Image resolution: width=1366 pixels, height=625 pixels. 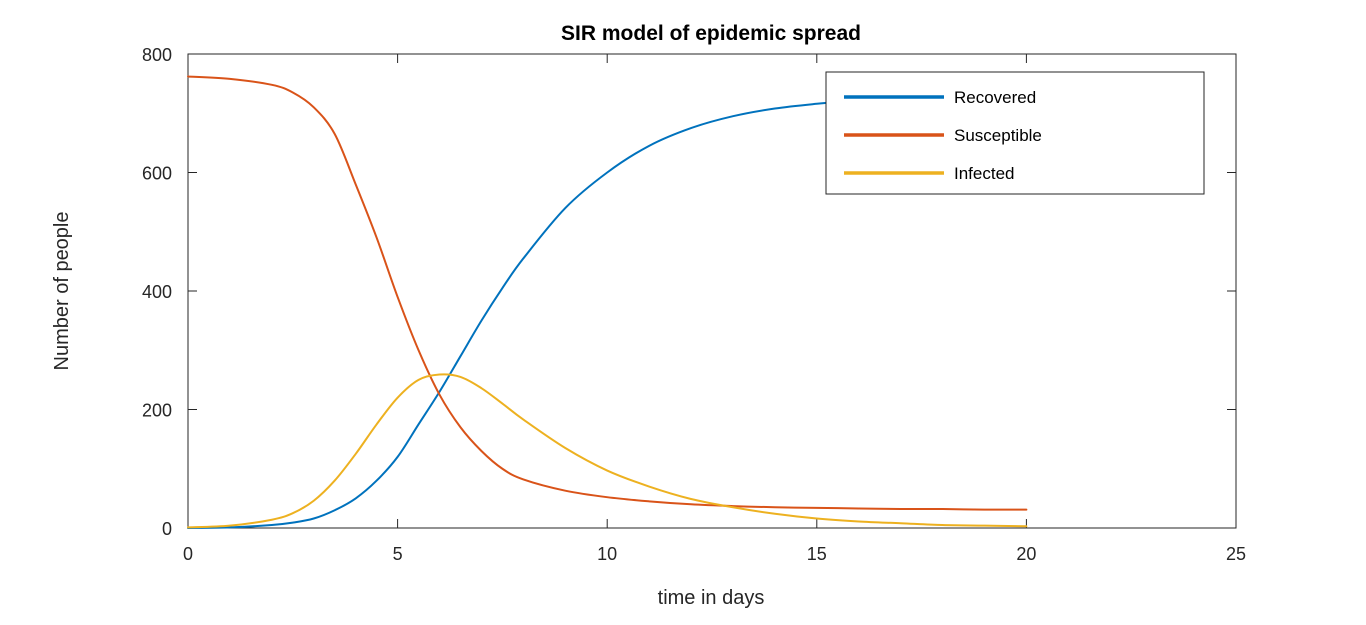 What do you see at coordinates (984, 173) in the screenshot?
I see `legend-label-infected: Infected` at bounding box center [984, 173].